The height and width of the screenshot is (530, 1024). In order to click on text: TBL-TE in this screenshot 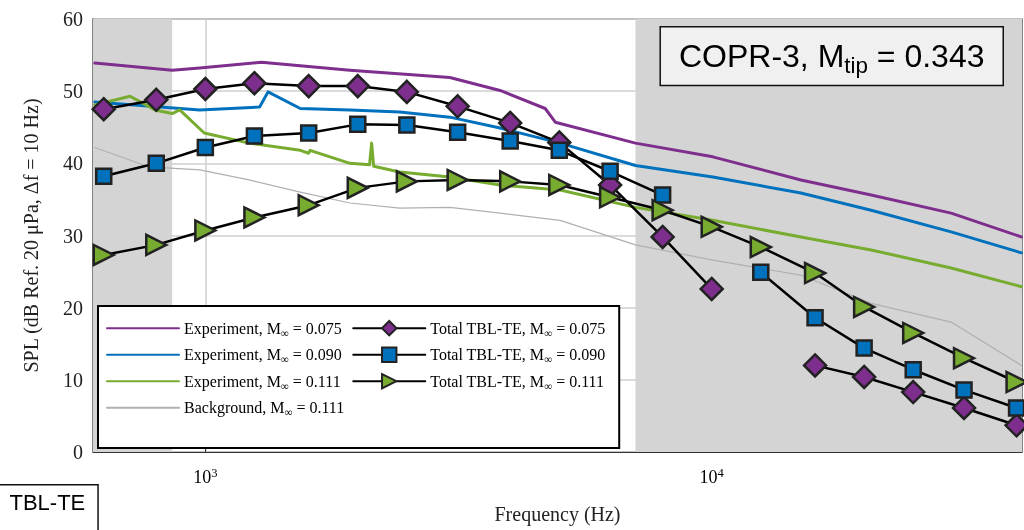, I will do `click(47, 502)`.